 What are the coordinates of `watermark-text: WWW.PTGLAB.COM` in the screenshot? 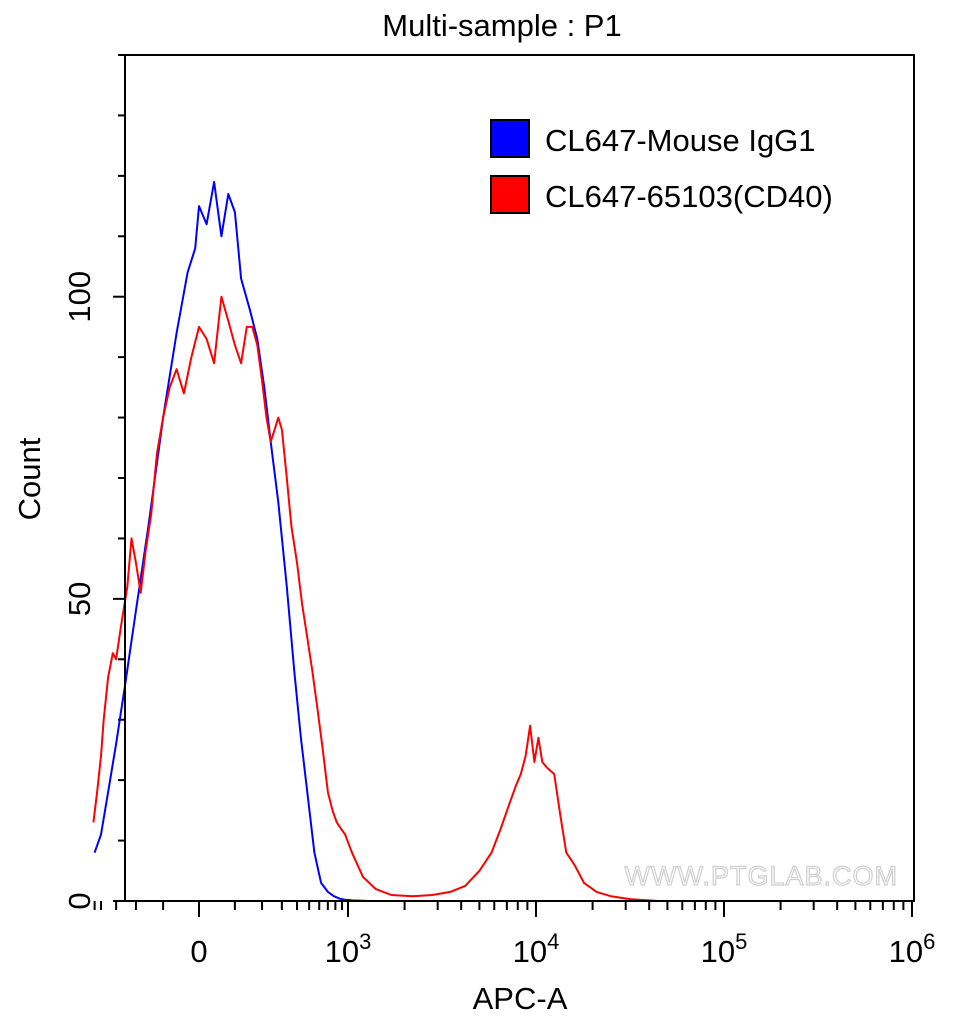 It's located at (762, 876).